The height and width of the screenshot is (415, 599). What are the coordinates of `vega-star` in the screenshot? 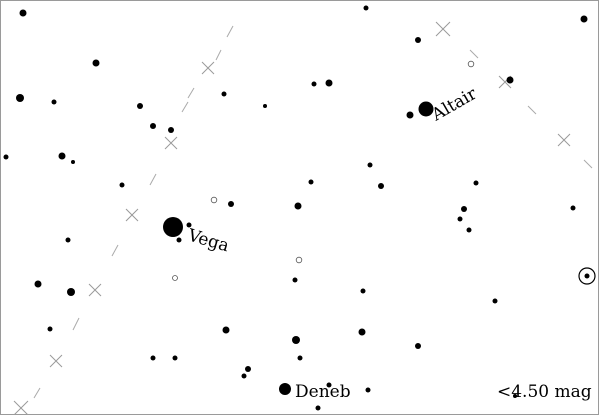 It's located at (173, 227).